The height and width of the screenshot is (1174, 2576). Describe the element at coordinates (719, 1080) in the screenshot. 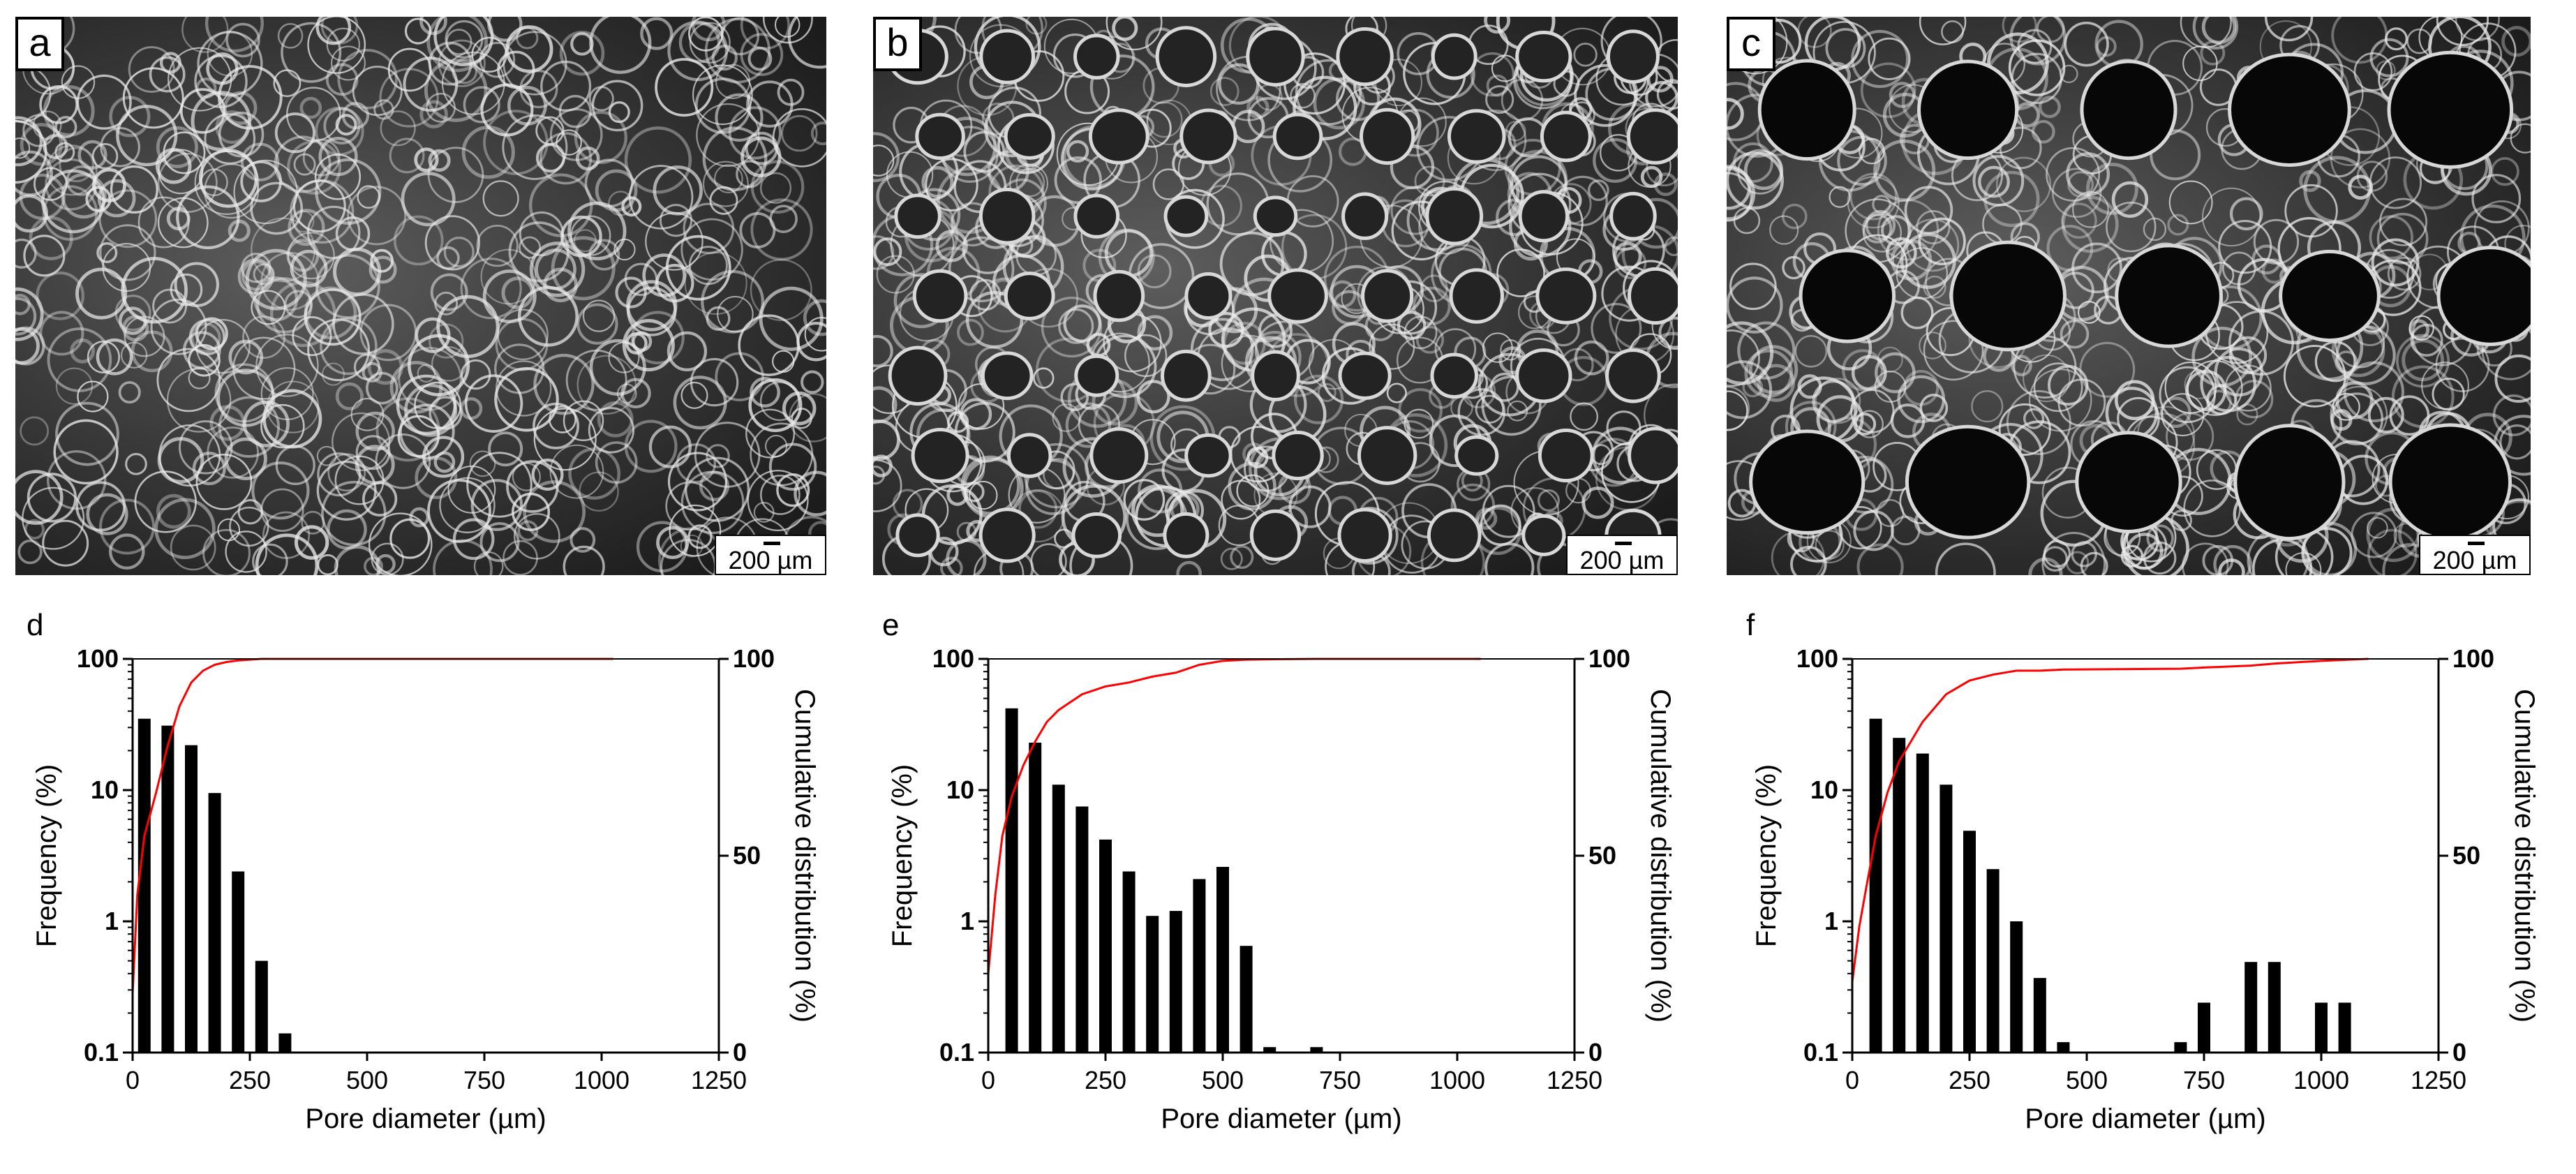

I see `x-tick-label: 1250` at that location.